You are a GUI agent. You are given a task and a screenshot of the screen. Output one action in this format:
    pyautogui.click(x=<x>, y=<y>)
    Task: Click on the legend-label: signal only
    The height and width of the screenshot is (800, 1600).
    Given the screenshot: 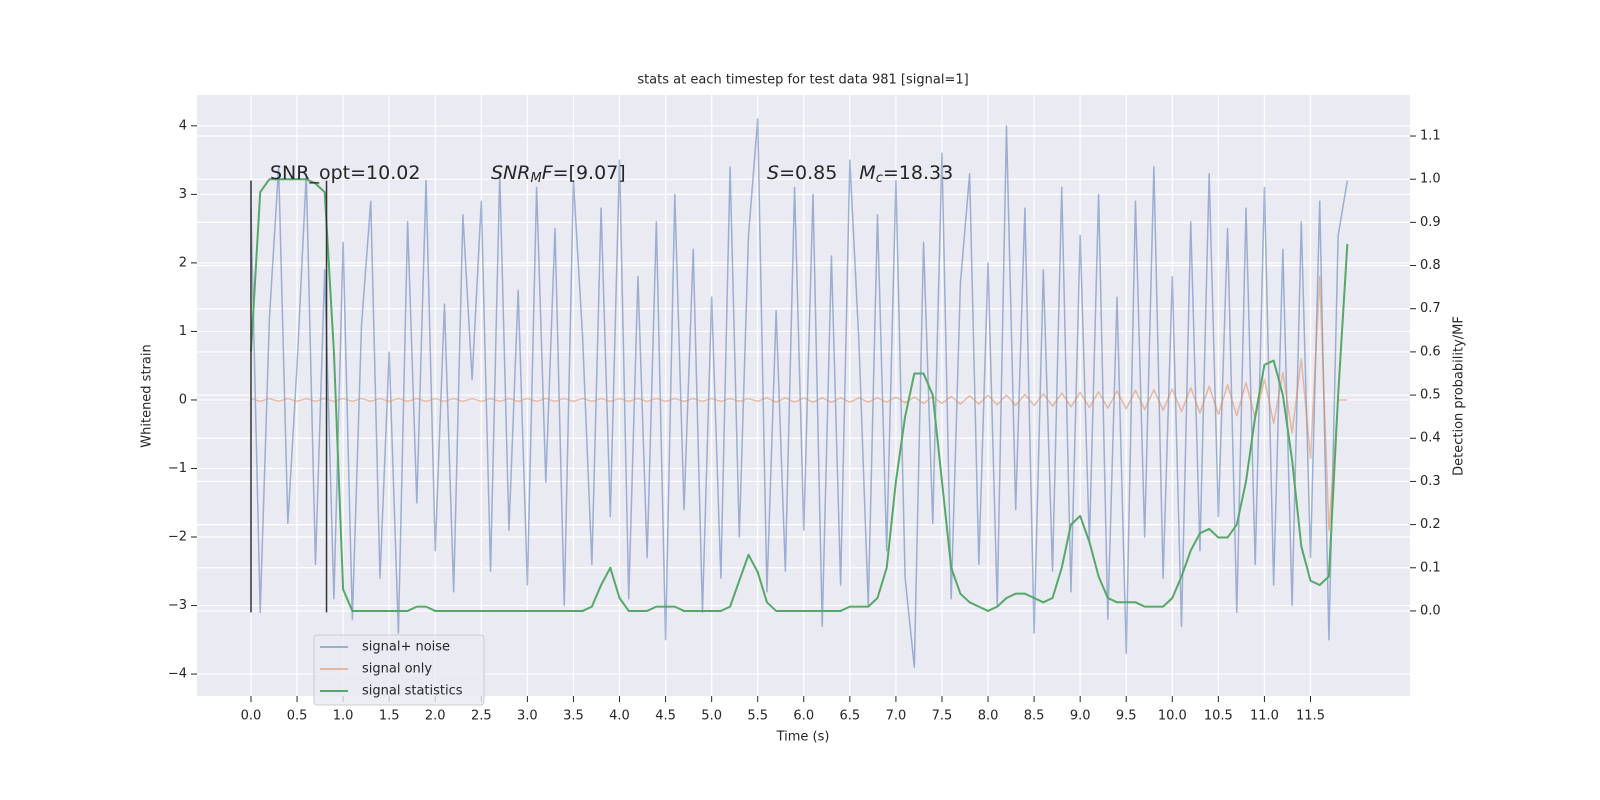 What is the action you would take?
    pyautogui.click(x=397, y=669)
    